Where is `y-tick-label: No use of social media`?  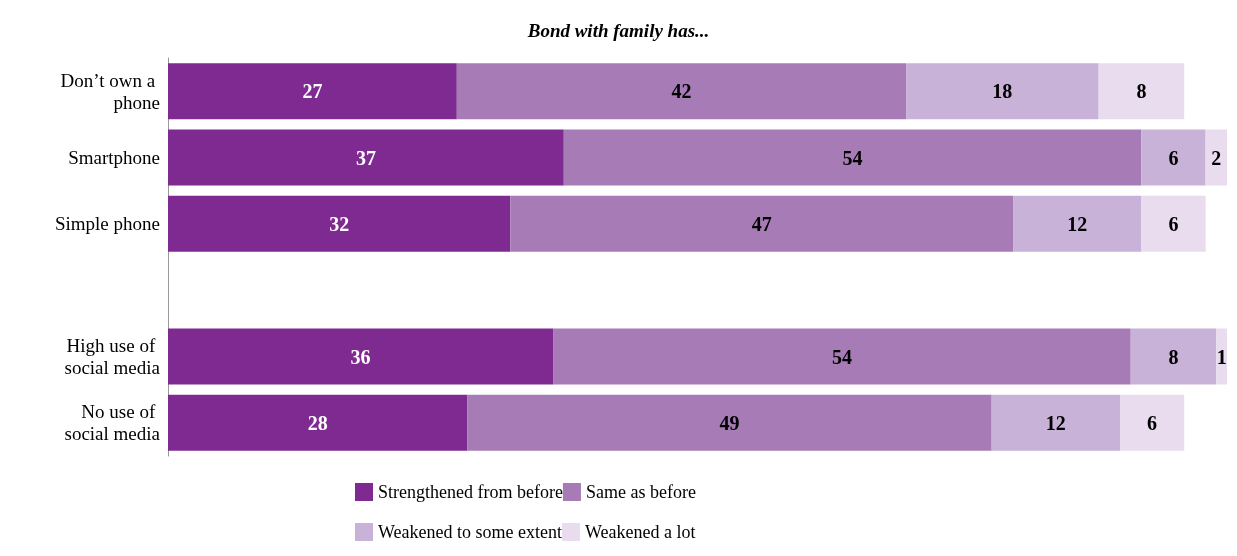
y-tick-label: No use of social media is located at coordinates (112, 423).